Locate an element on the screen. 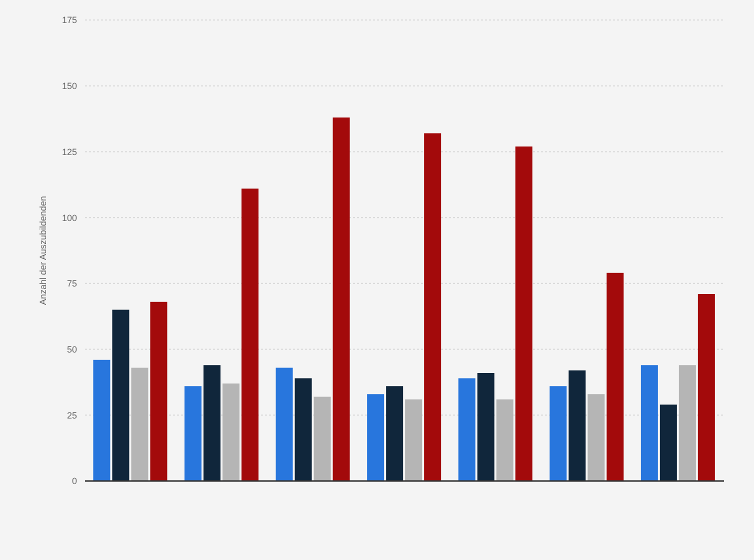  y-tick-label: 75 is located at coordinates (71, 283).